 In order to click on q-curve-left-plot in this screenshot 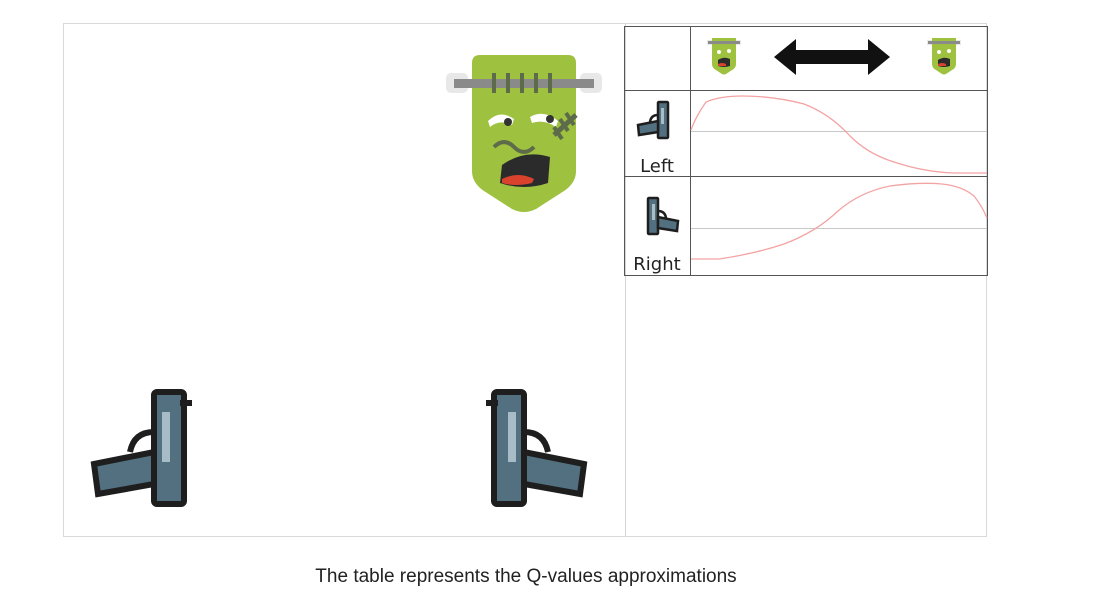, I will do `click(838, 134)`.